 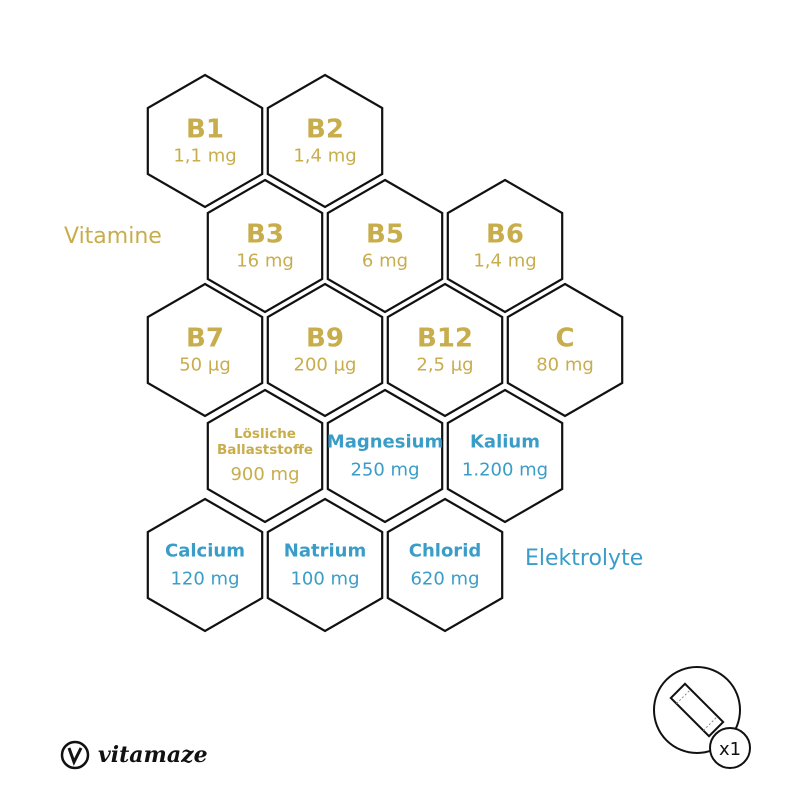 What do you see at coordinates (385, 261) in the screenshot?
I see `nutrient-amount: 6 mg` at bounding box center [385, 261].